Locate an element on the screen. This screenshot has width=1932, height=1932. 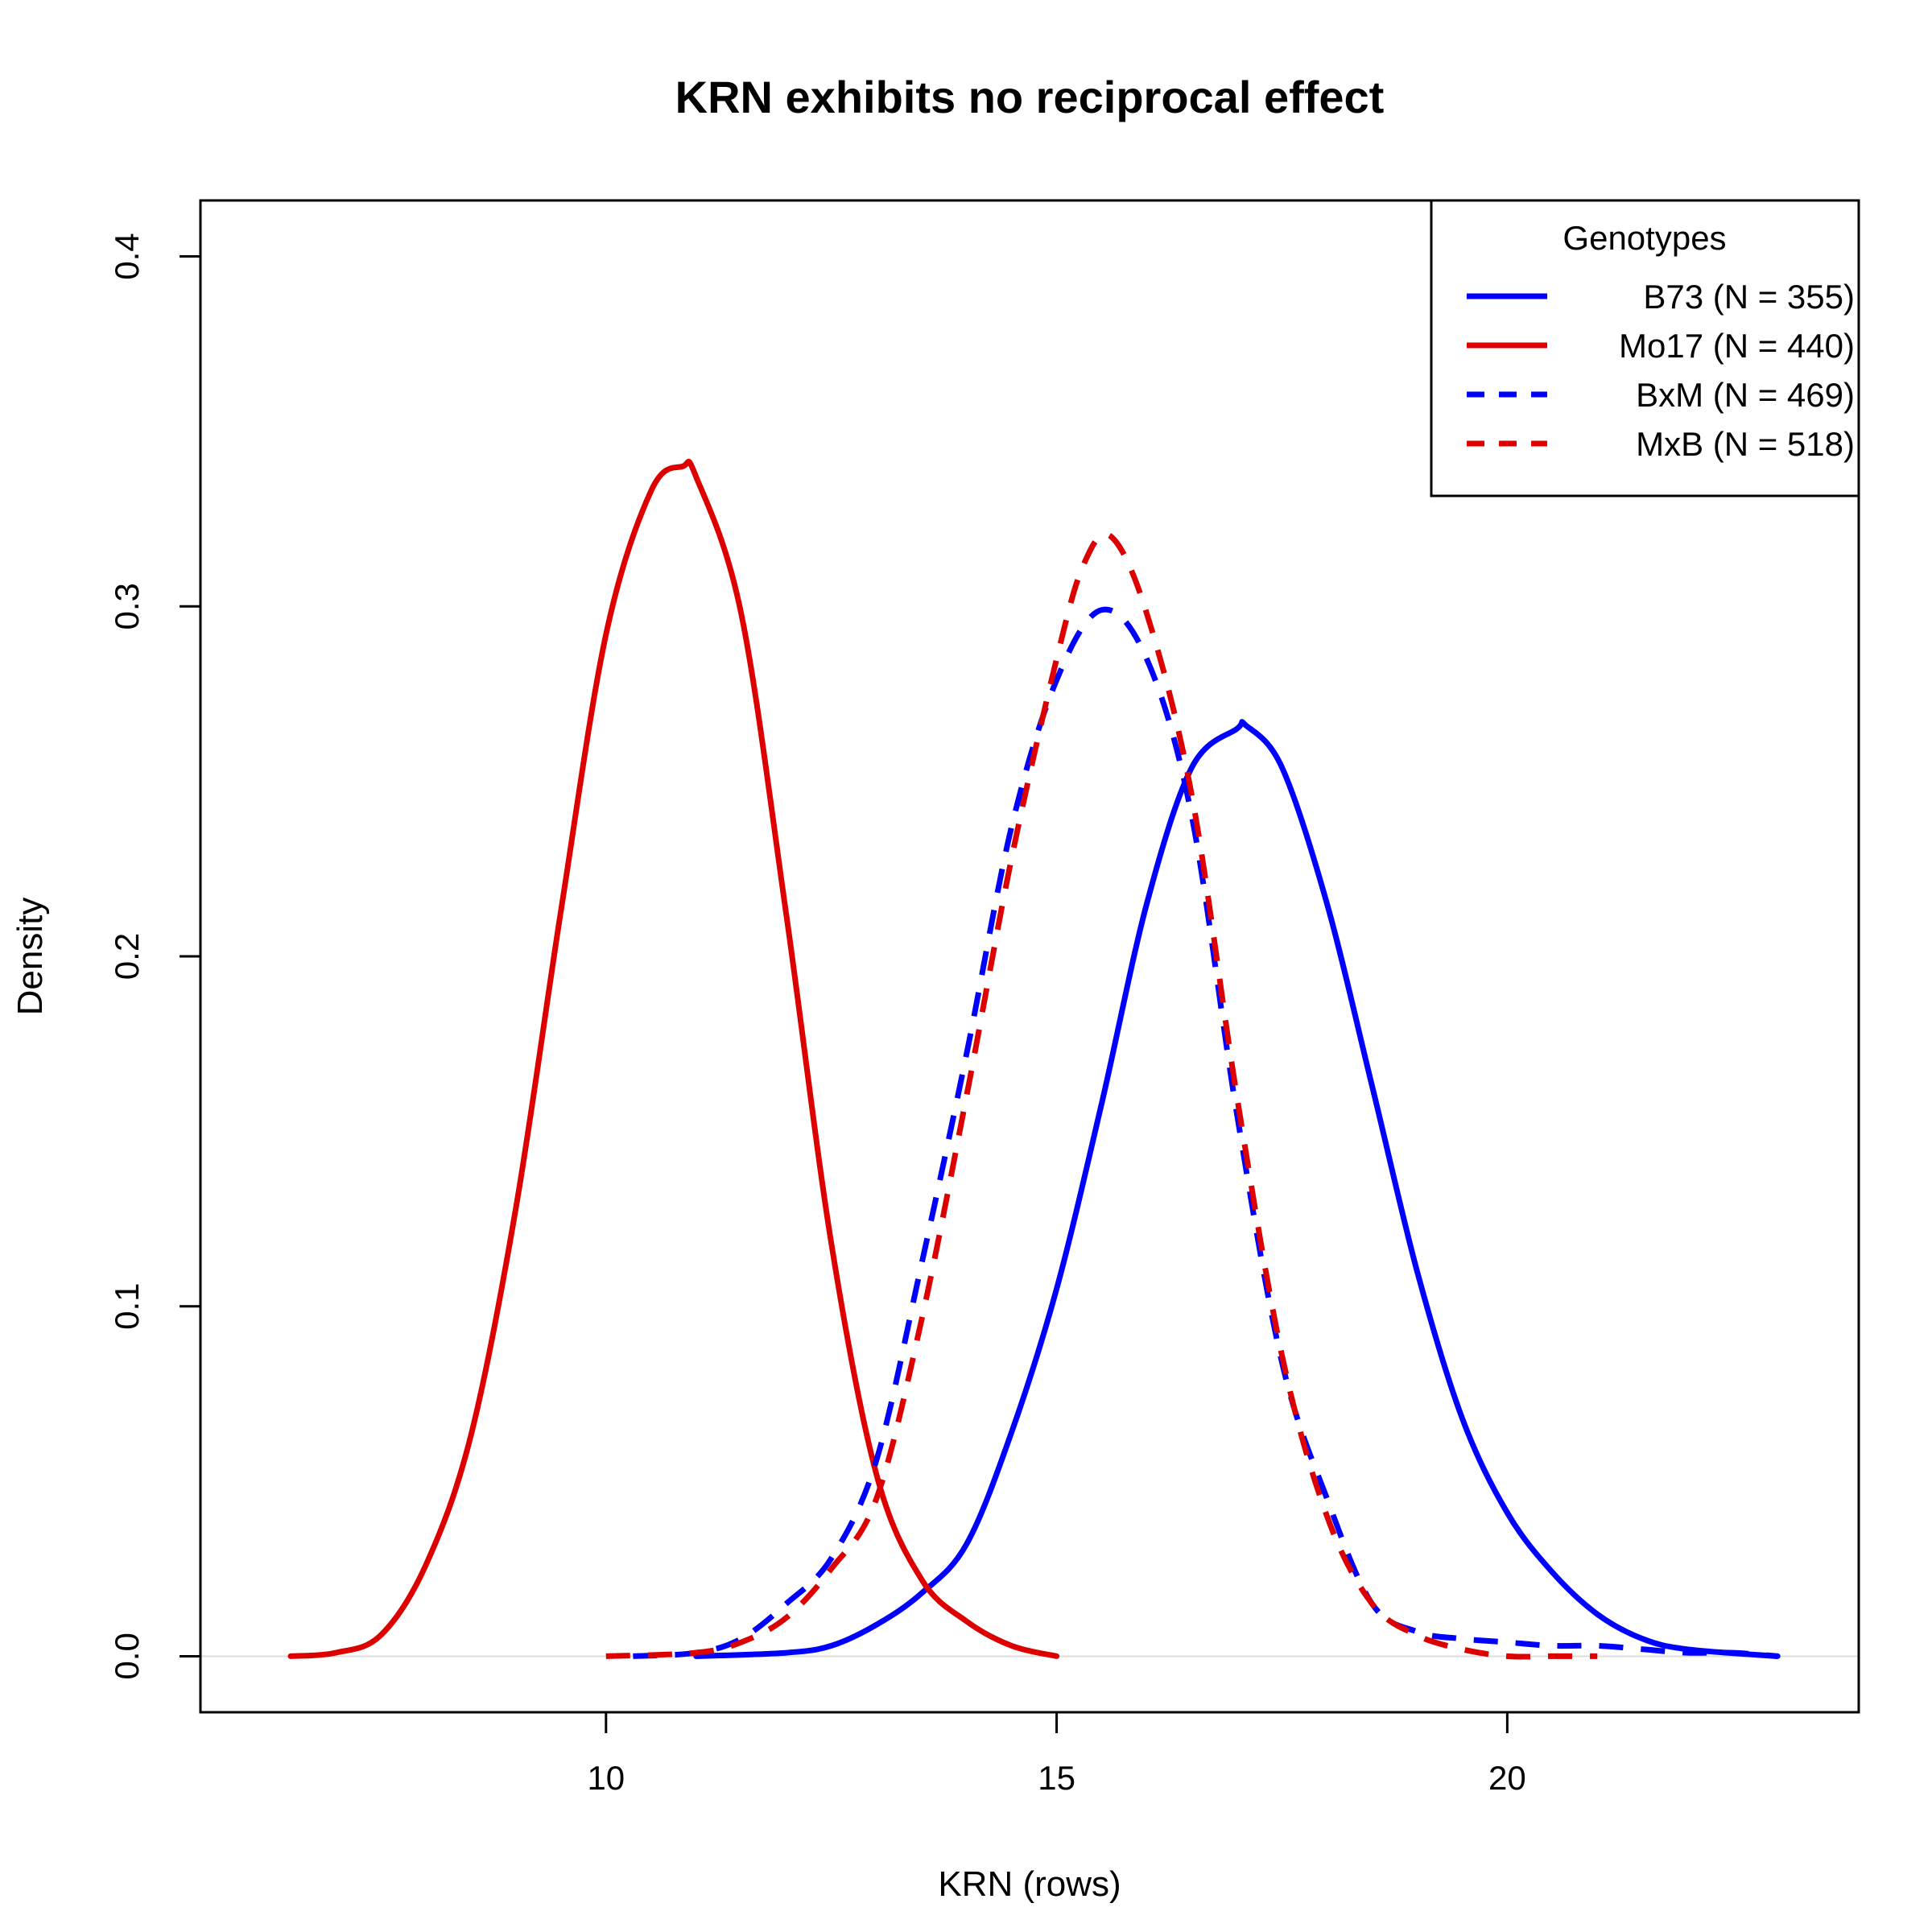
legend-label: Mo17 (N = 440) is located at coordinates (1737, 346).